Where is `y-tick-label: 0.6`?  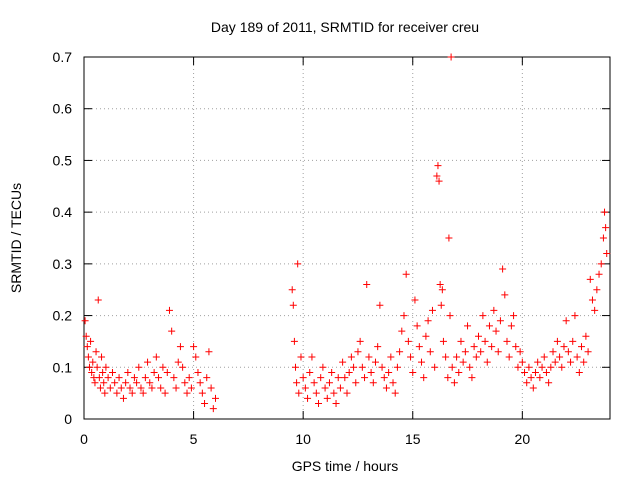
y-tick-label: 0.6 is located at coordinates (63, 109).